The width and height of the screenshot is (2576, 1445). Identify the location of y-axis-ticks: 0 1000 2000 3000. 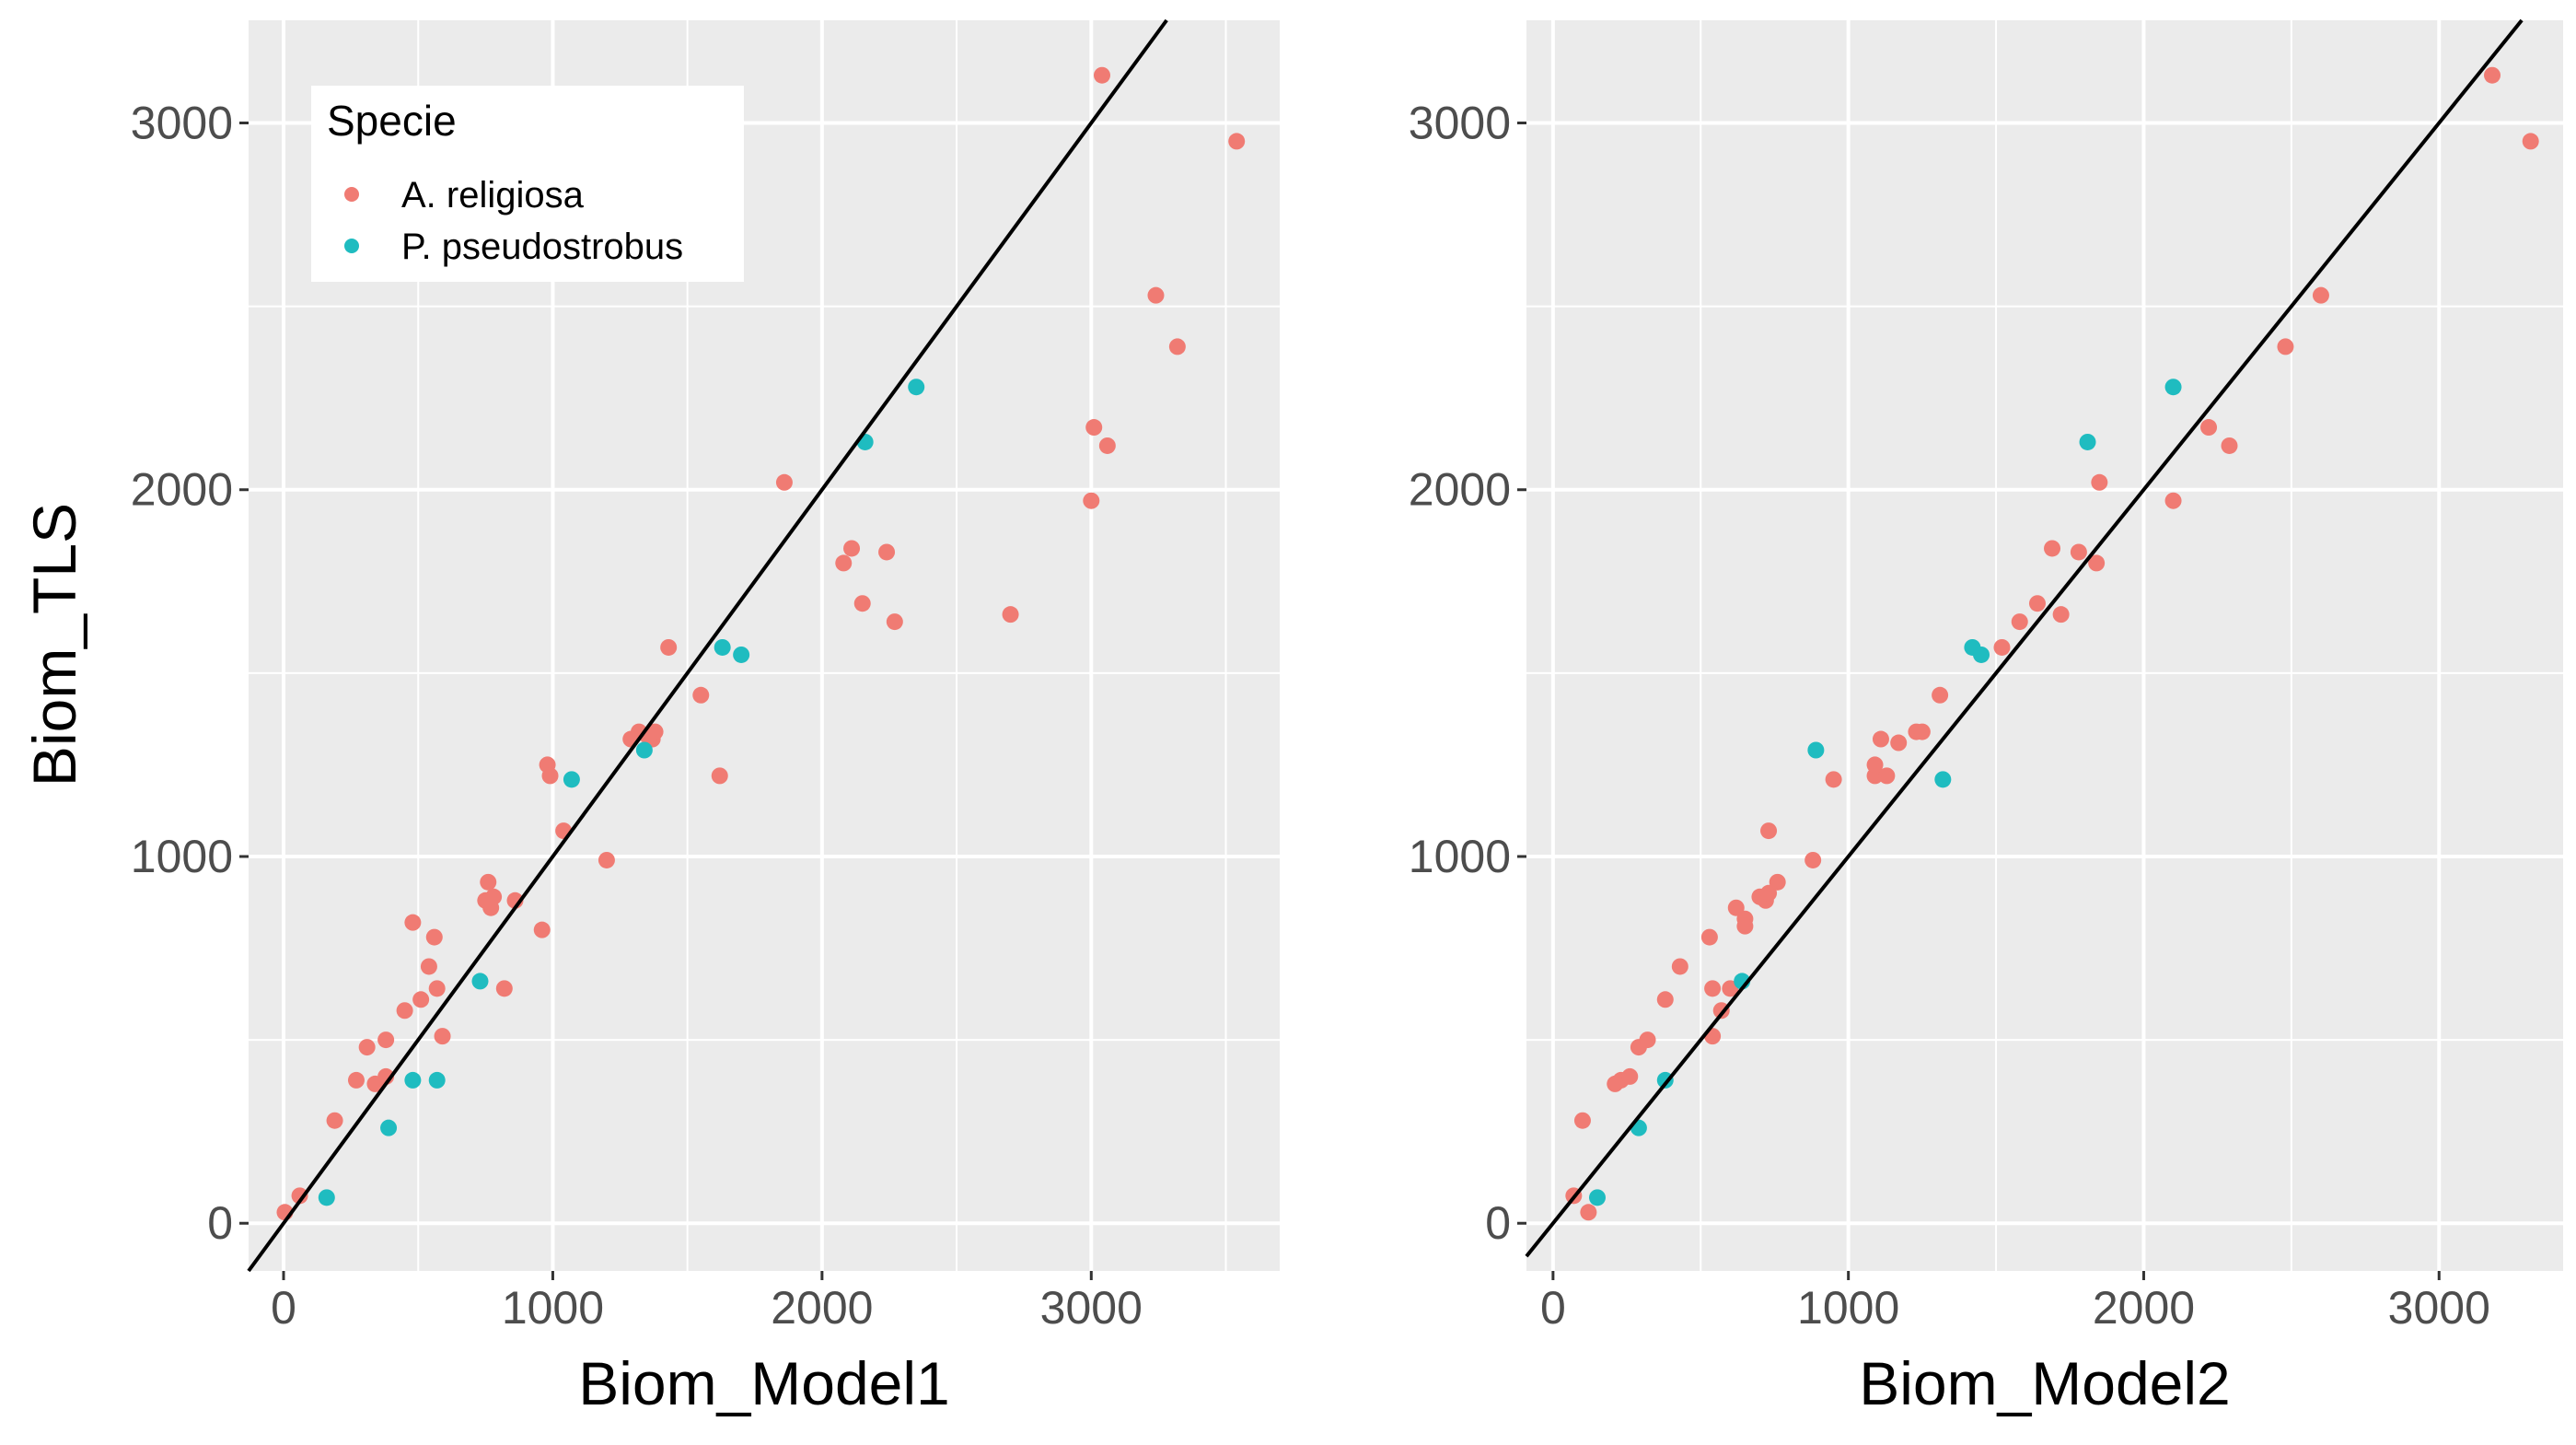
(190, 673).